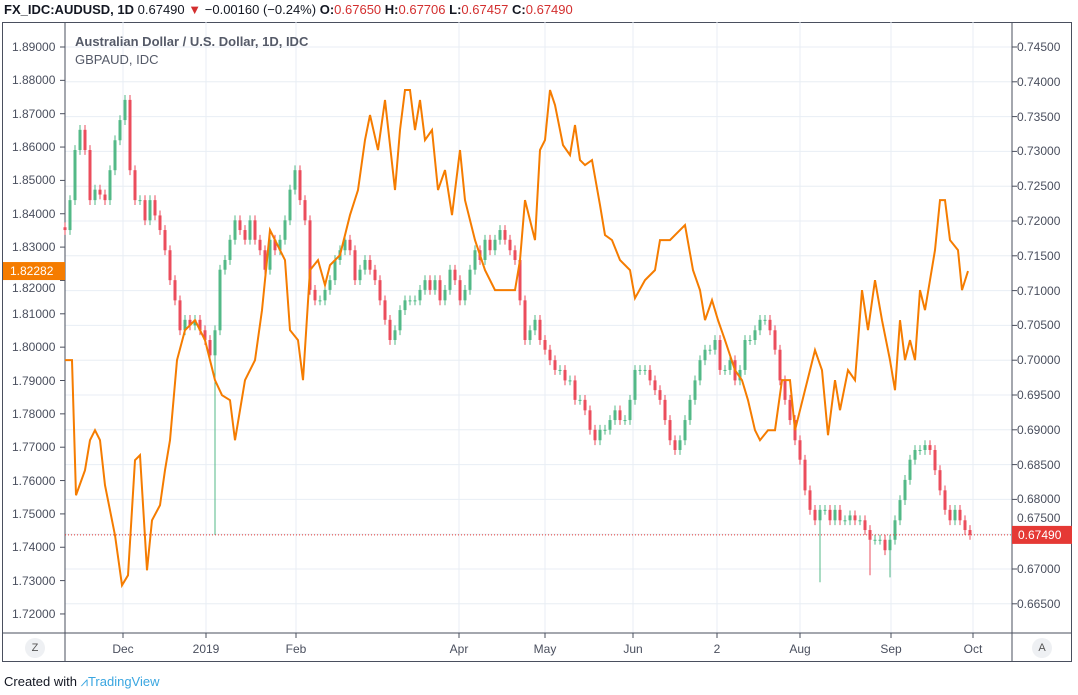  Describe the element at coordinates (34, 580) in the screenshot. I see `left-axis-label: 1.73000` at that location.